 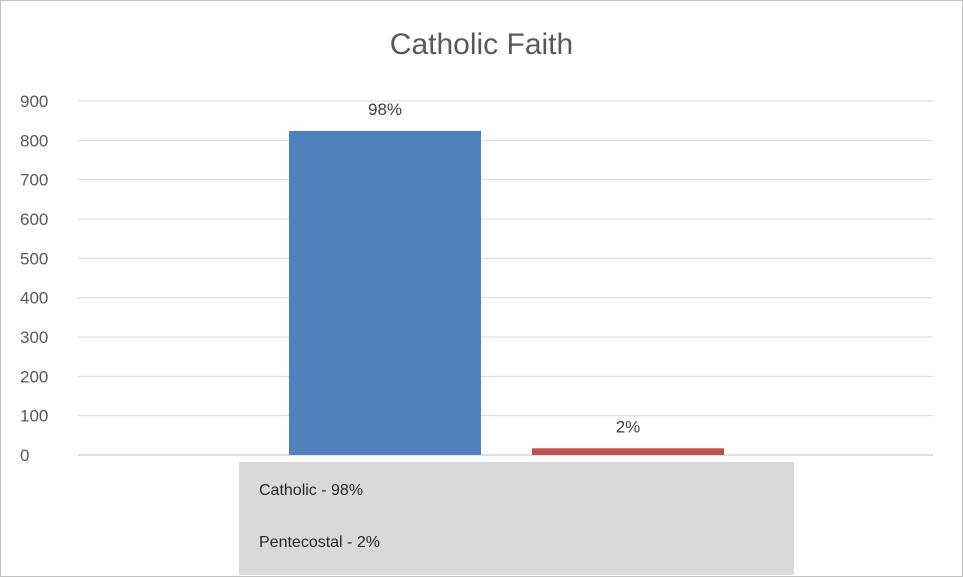 I want to click on legend-item-catholic: Catholic - 98%, so click(x=311, y=490).